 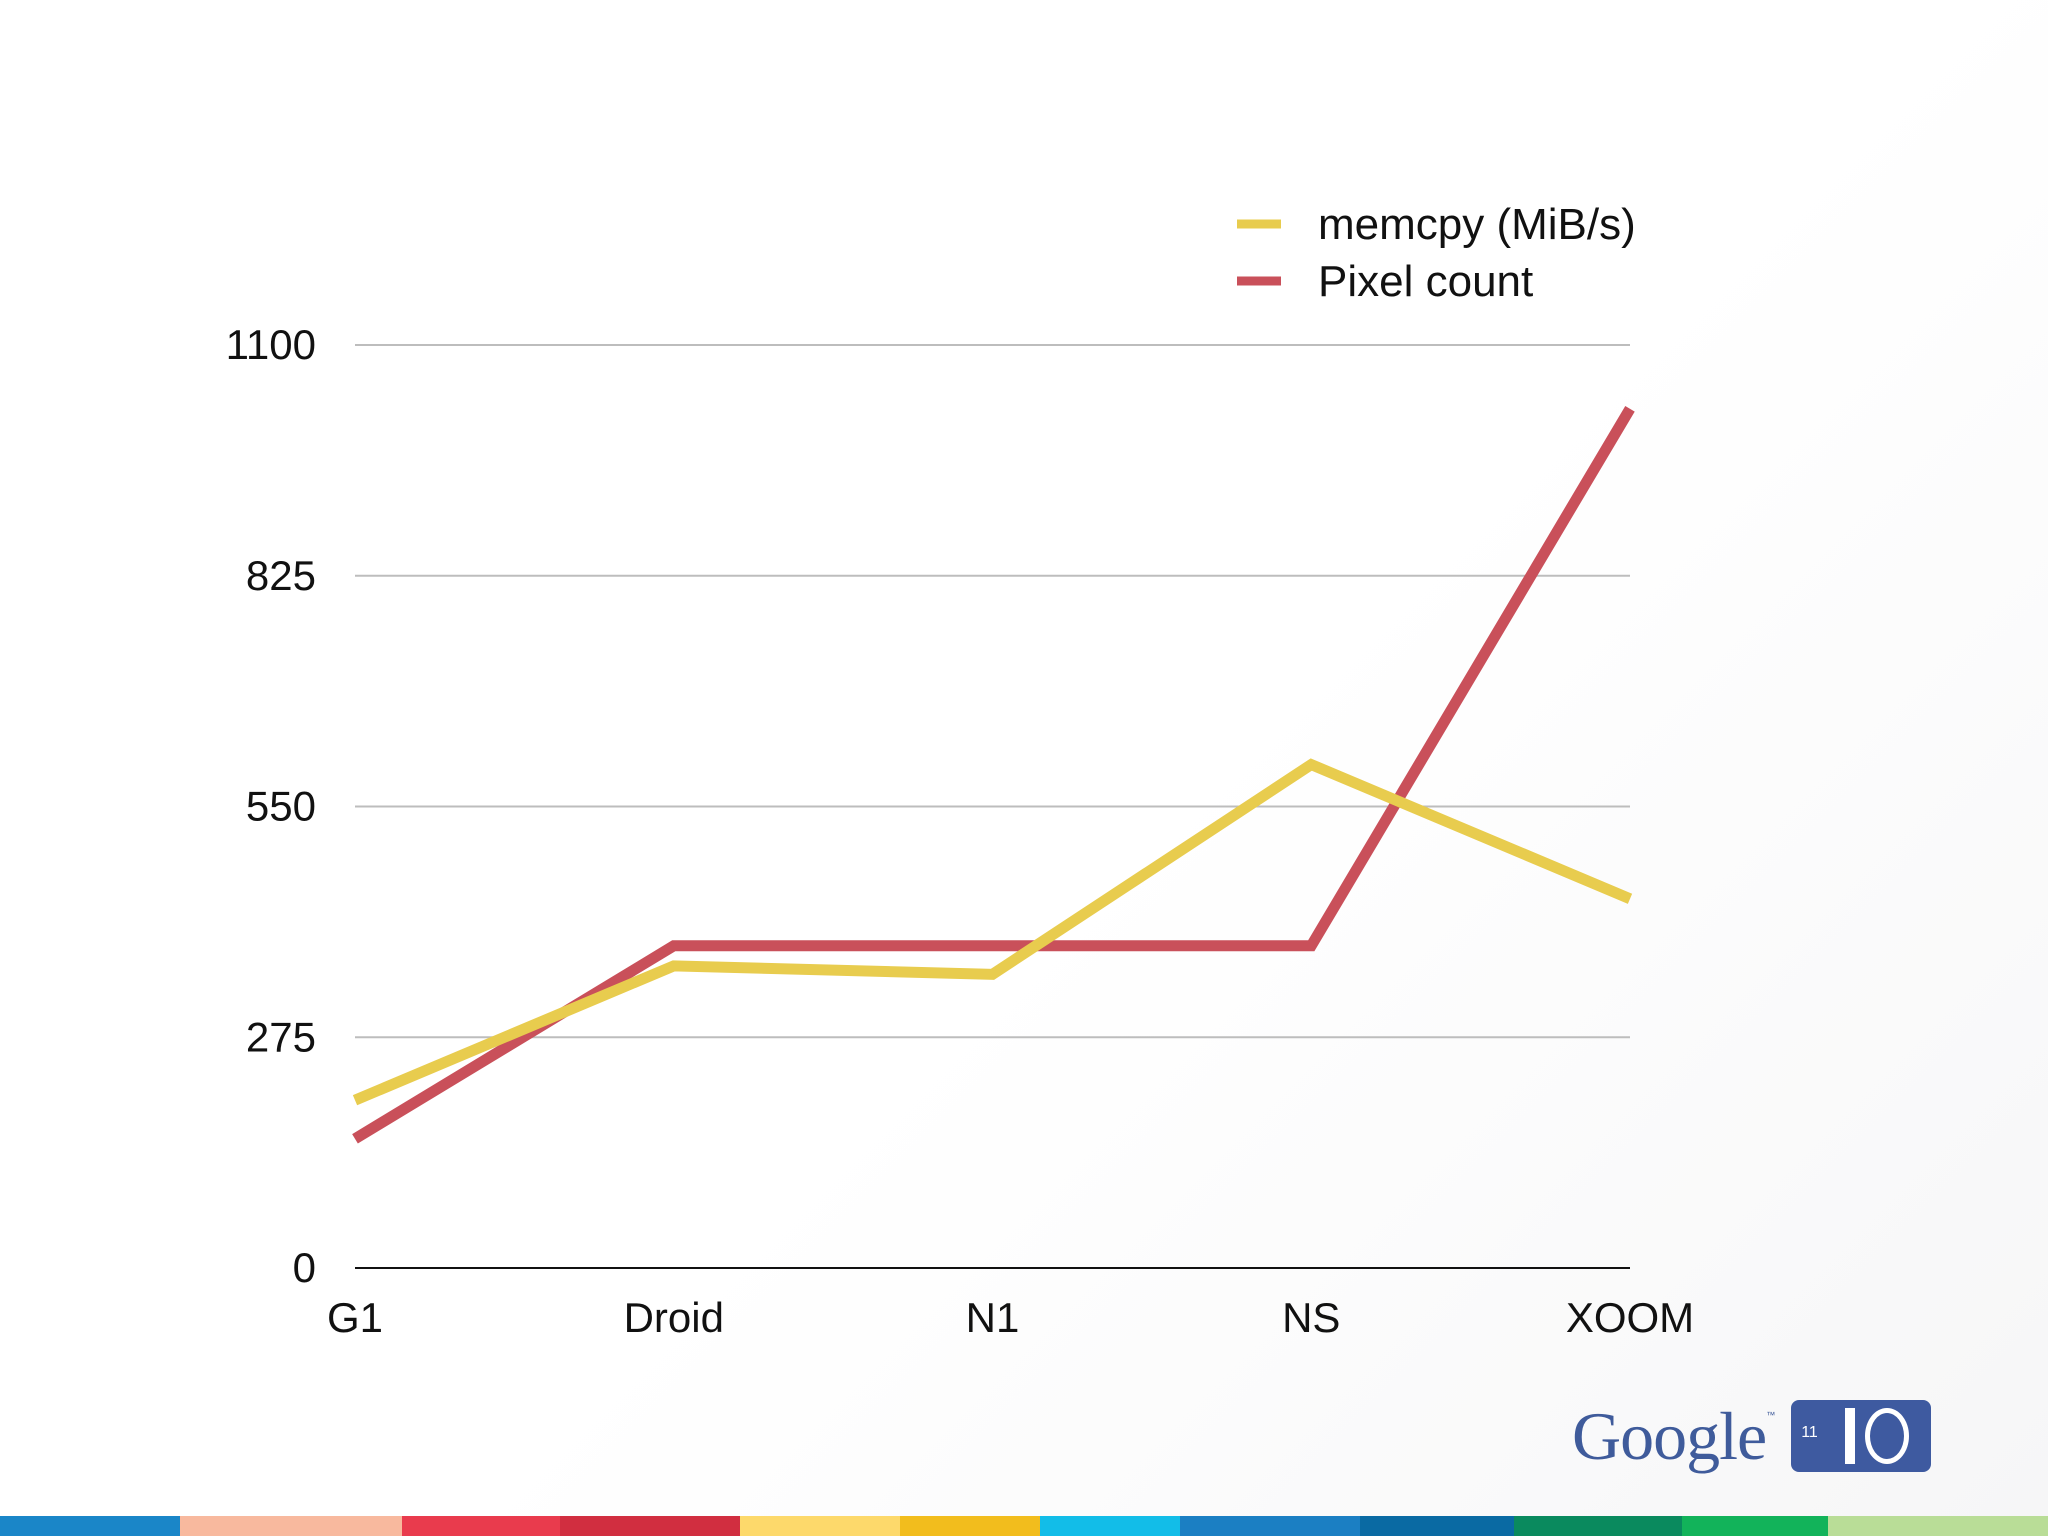 I want to click on x-tick-label: NS, so click(x=1311, y=1317).